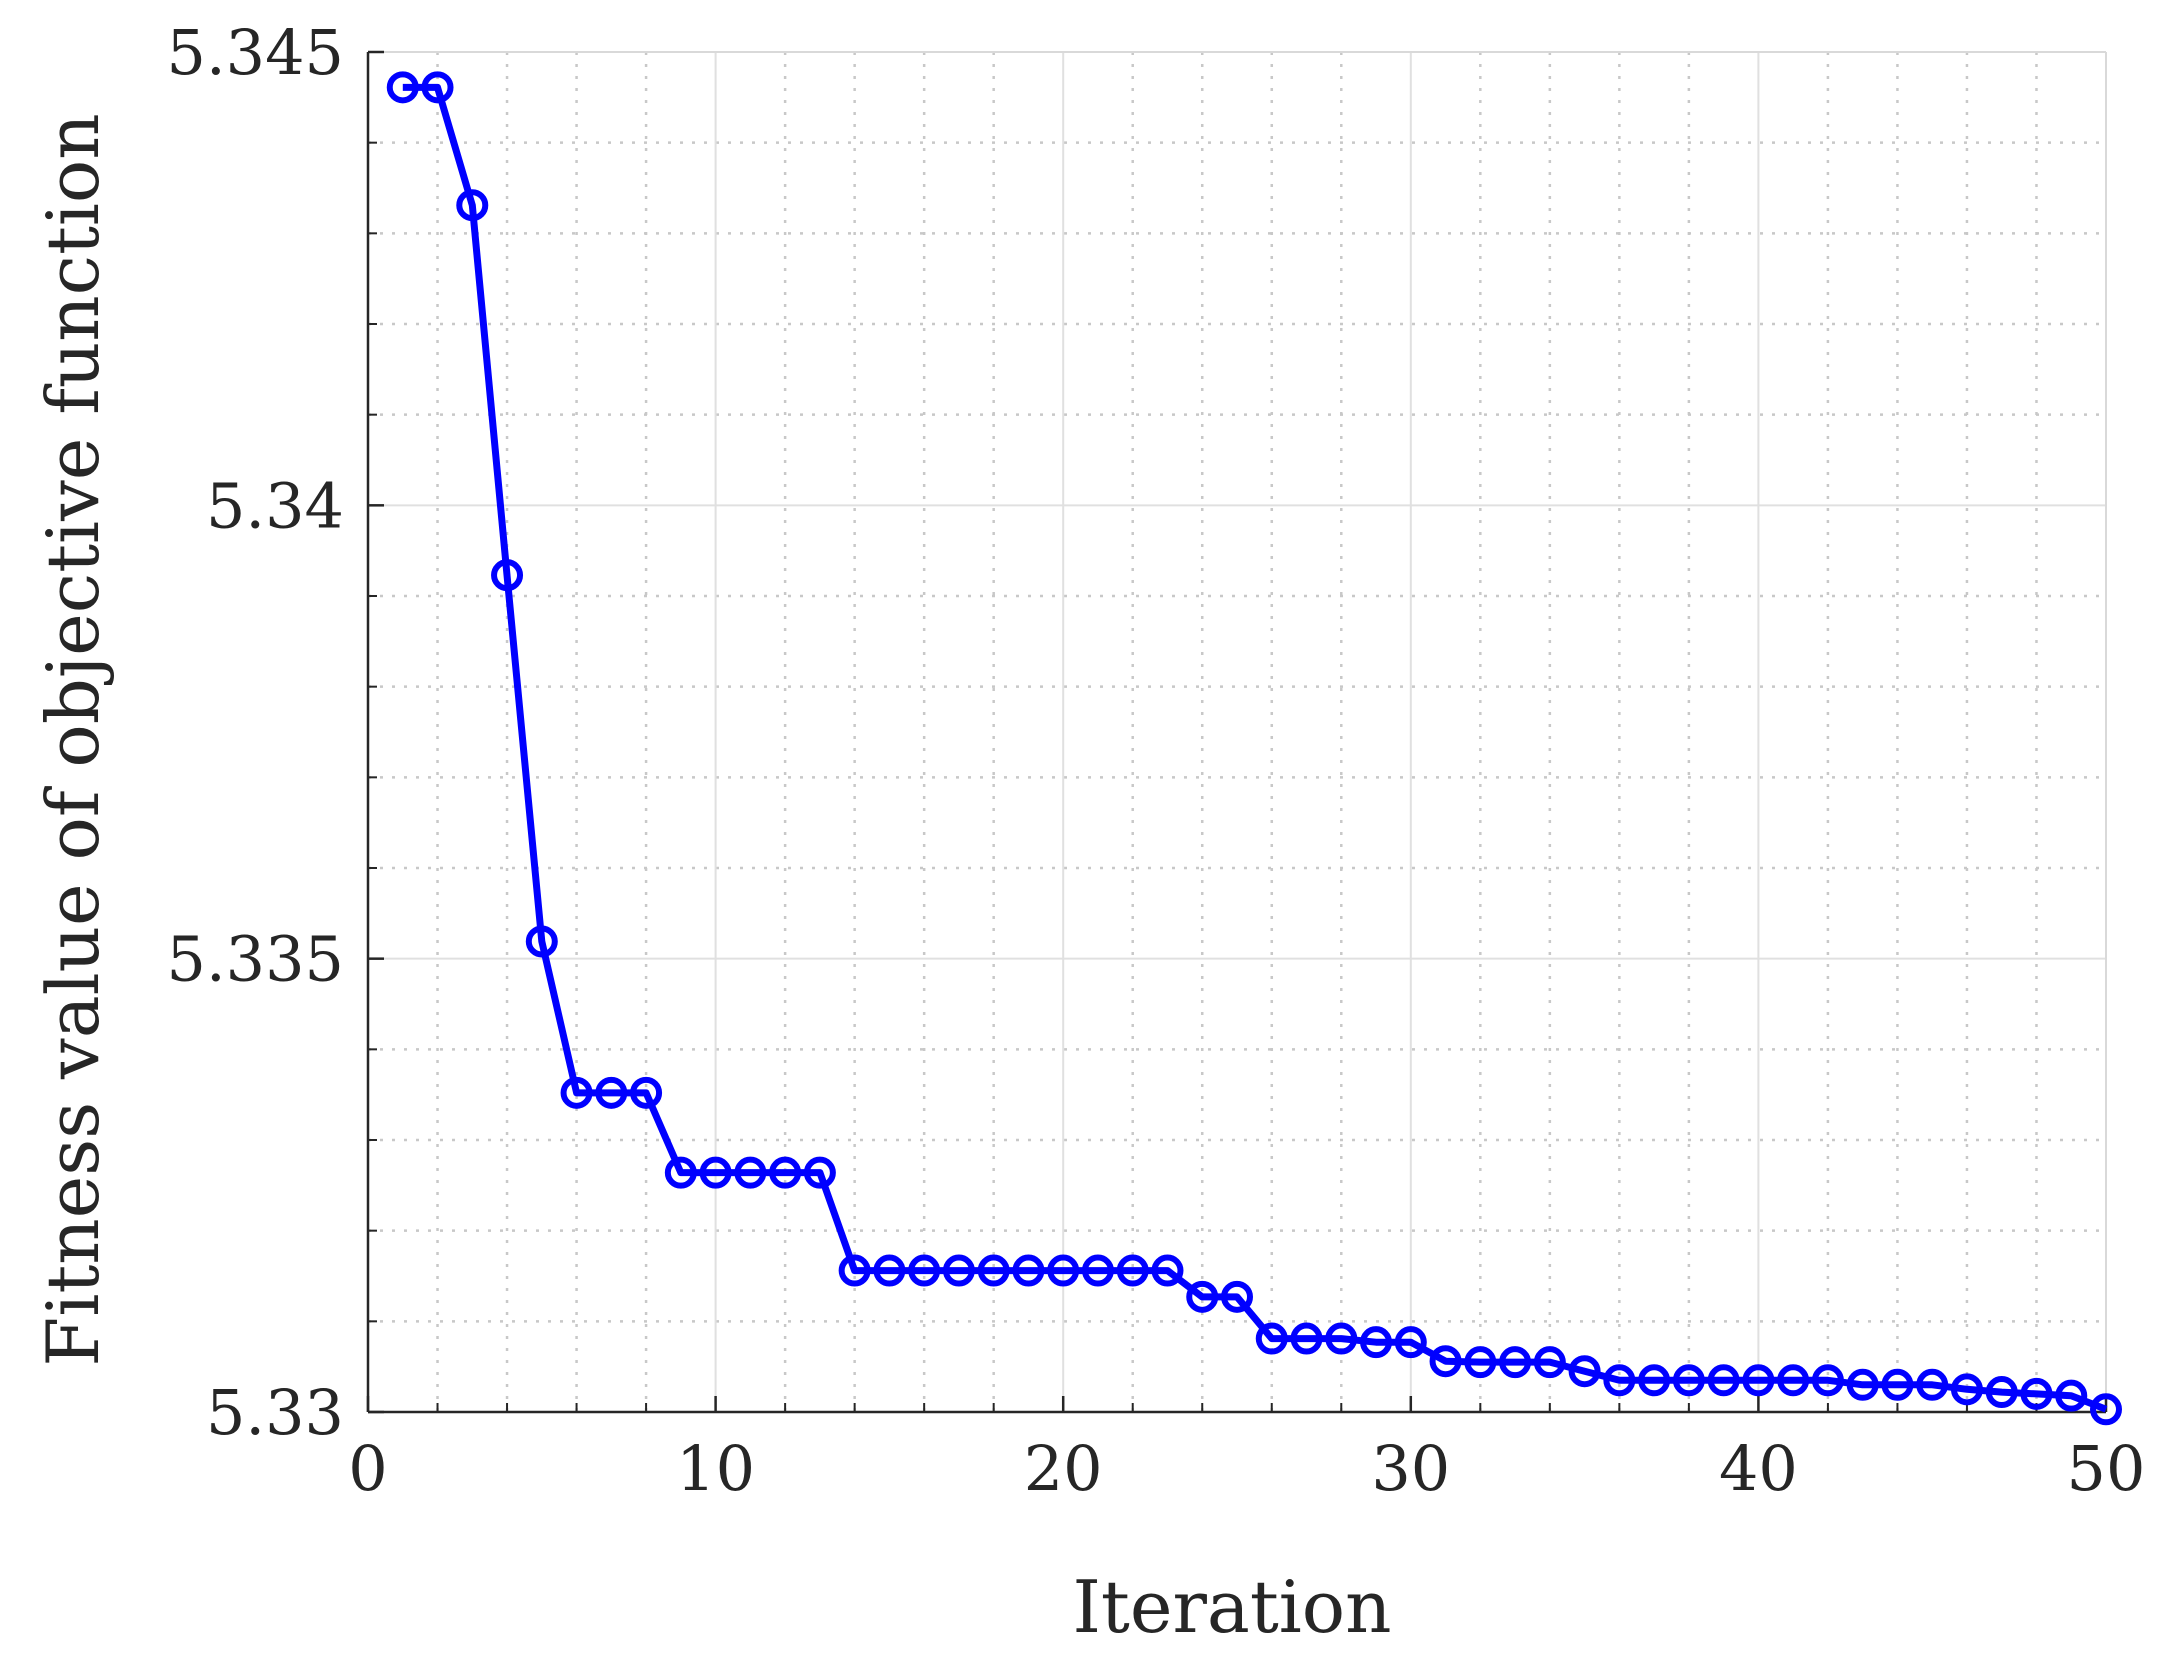 Image resolution: width=2166 pixels, height=1659 pixels. Describe the element at coordinates (1410, 1468) in the screenshot. I see `x-tick-label: 30` at that location.